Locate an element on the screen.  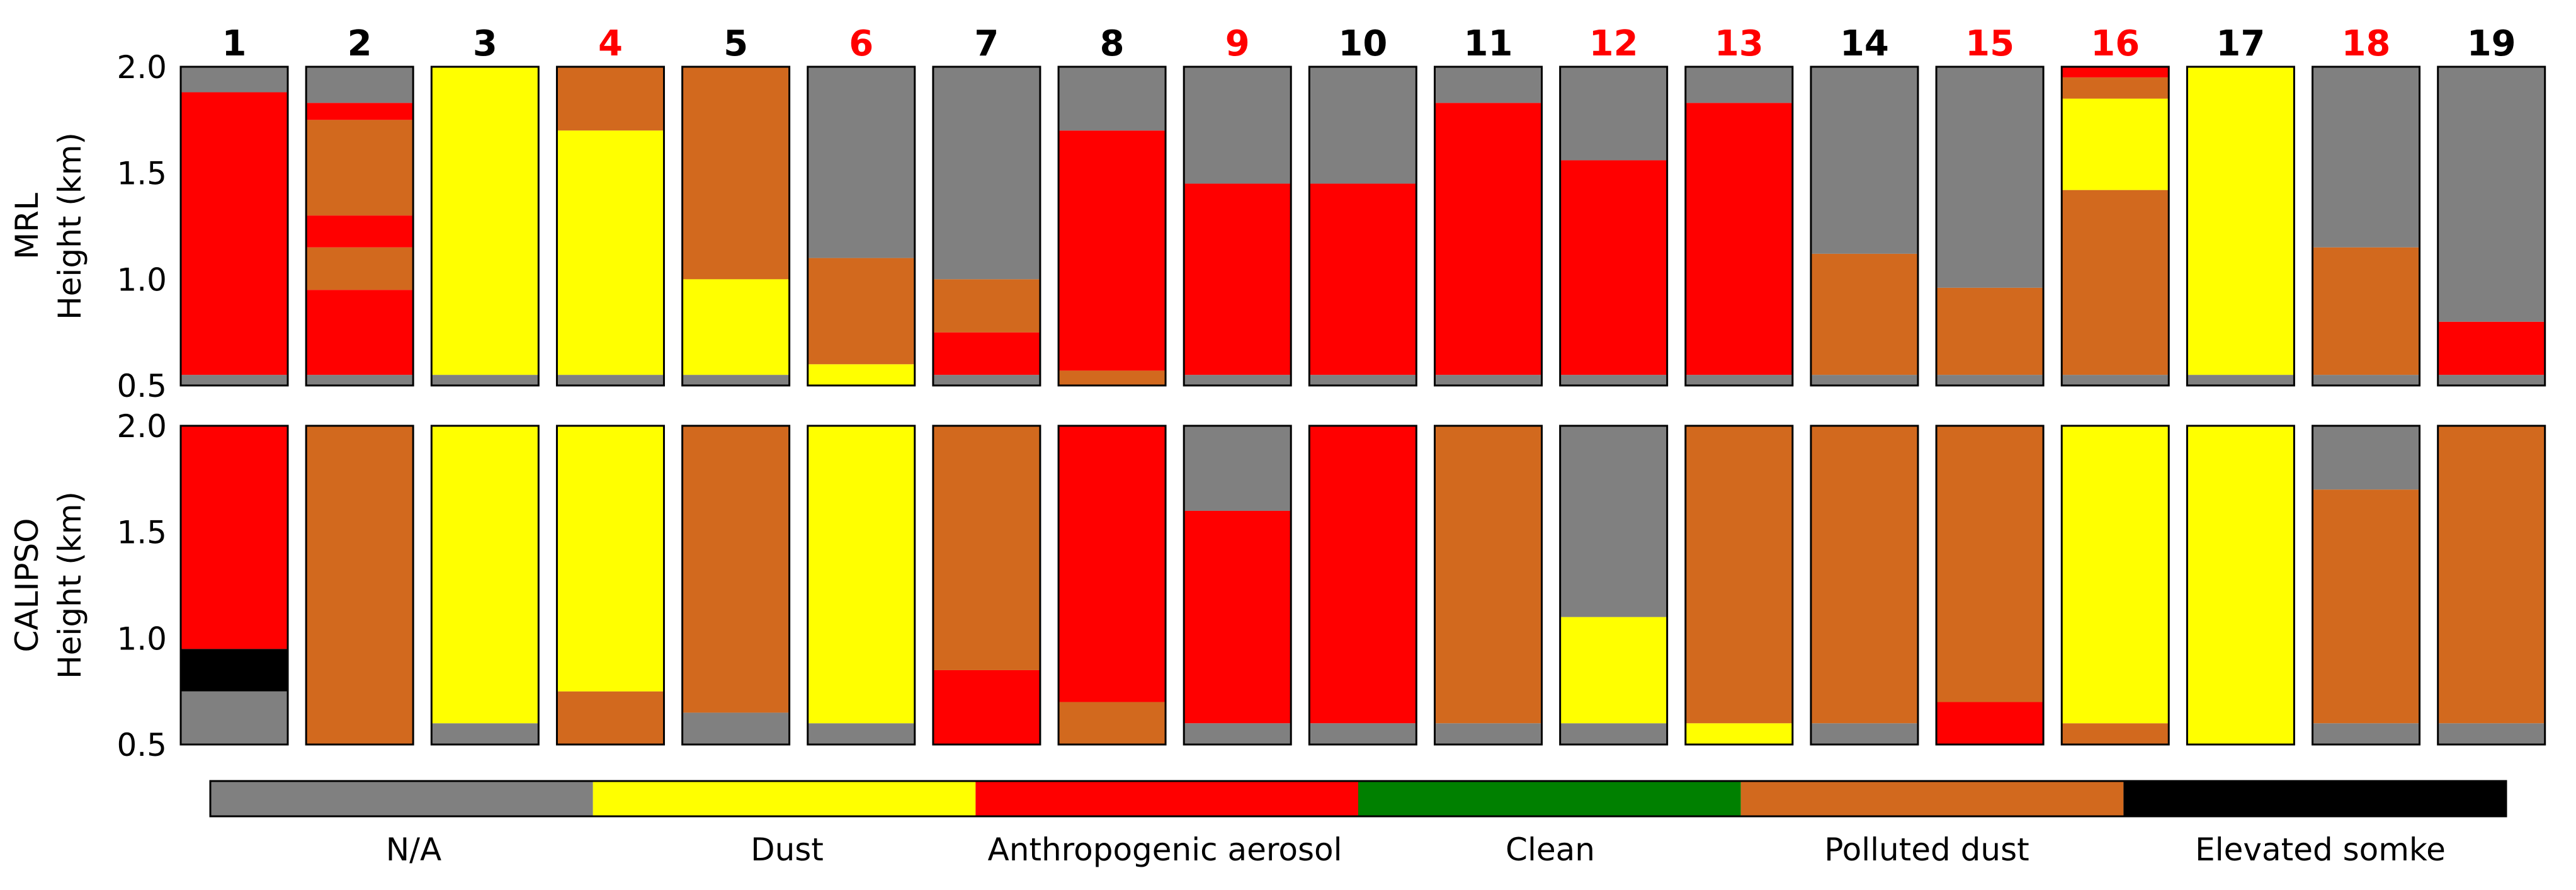
legend-label: Elevated somke is located at coordinates (2320, 849).